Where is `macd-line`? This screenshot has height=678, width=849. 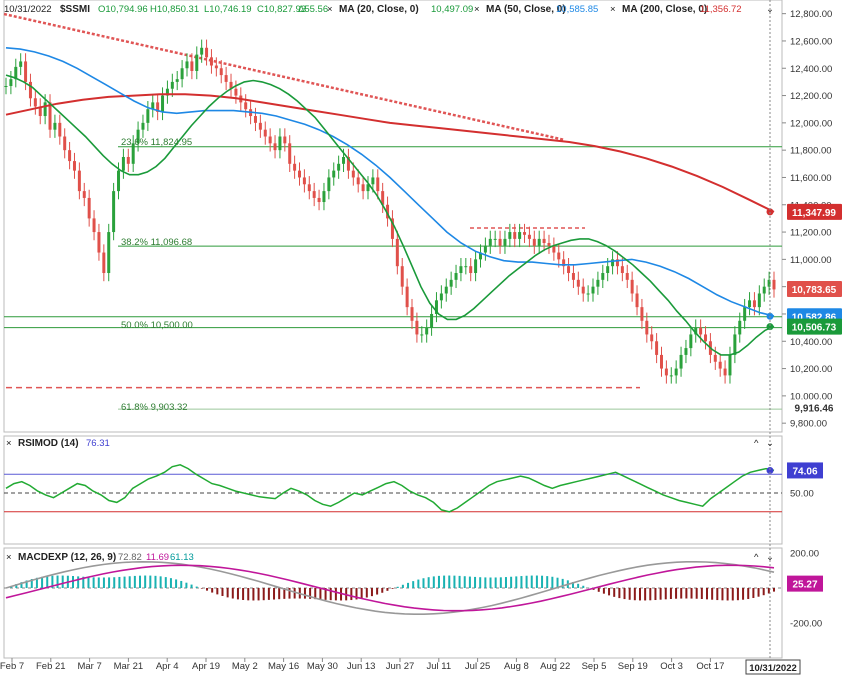
macd-line is located at coordinates (390, 588).